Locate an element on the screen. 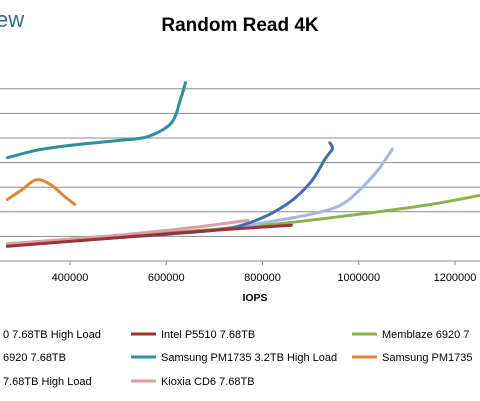 Image resolution: width=480 pixels, height=401 pixels. x-tick-label: 600000 is located at coordinates (166, 278).